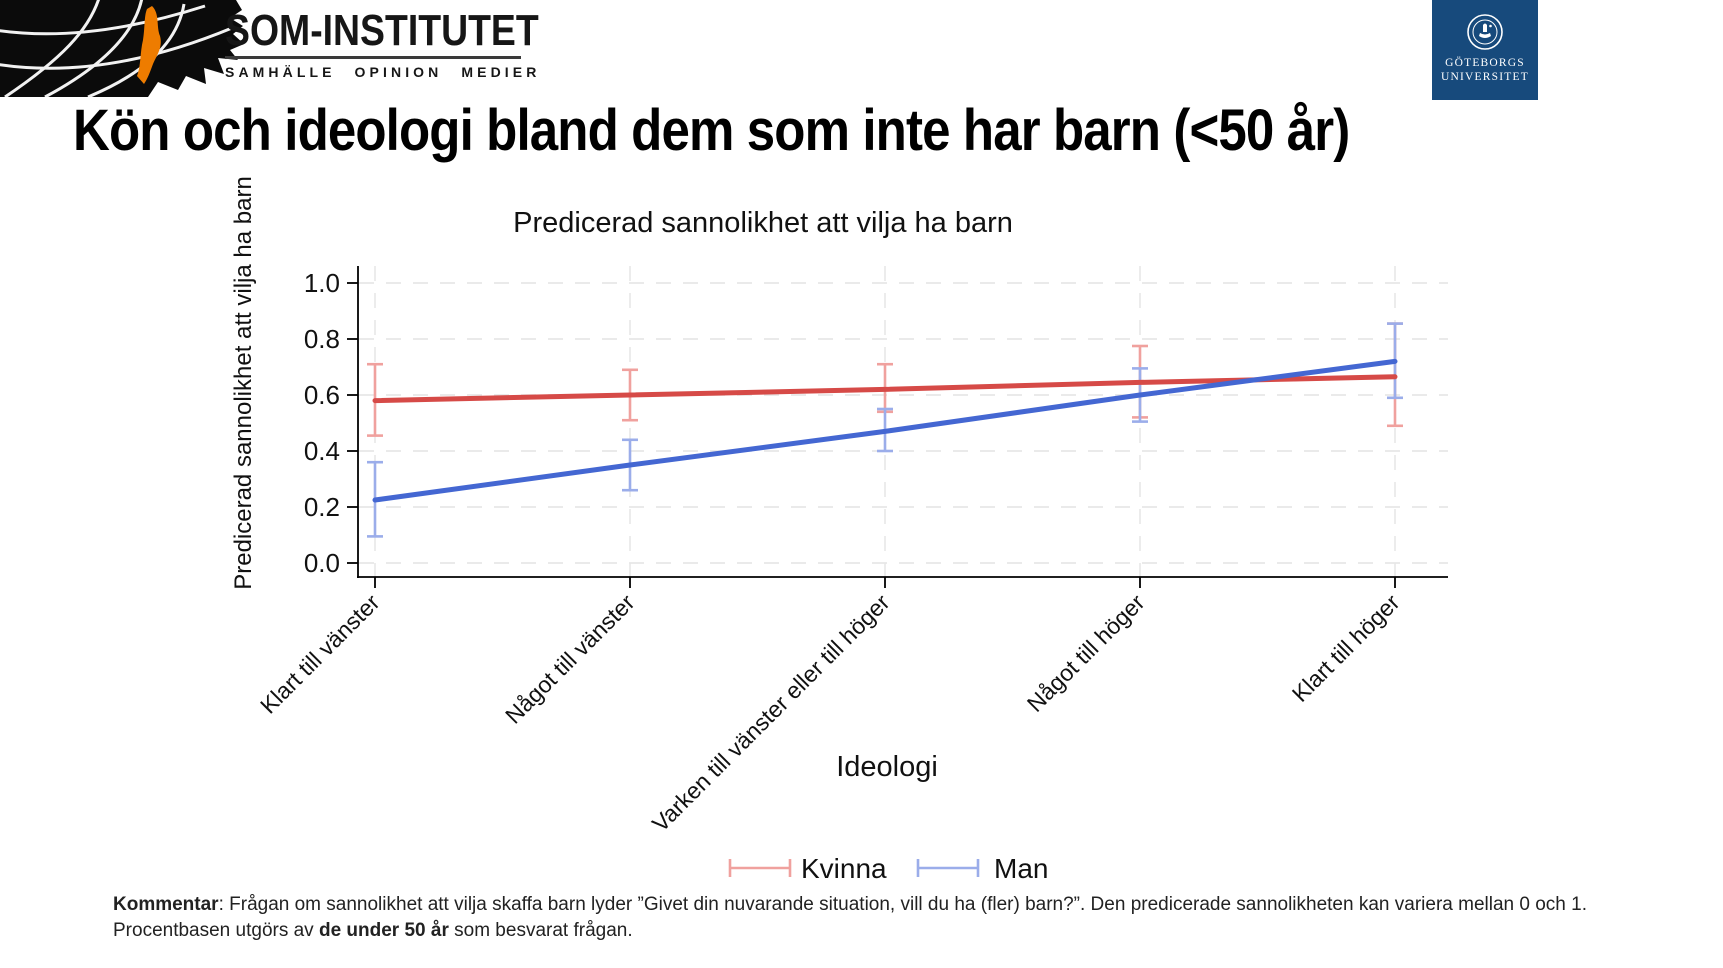 This screenshot has width=1723, height=968. Describe the element at coordinates (322, 507) in the screenshot. I see `y-tick-label: 0.2` at that location.